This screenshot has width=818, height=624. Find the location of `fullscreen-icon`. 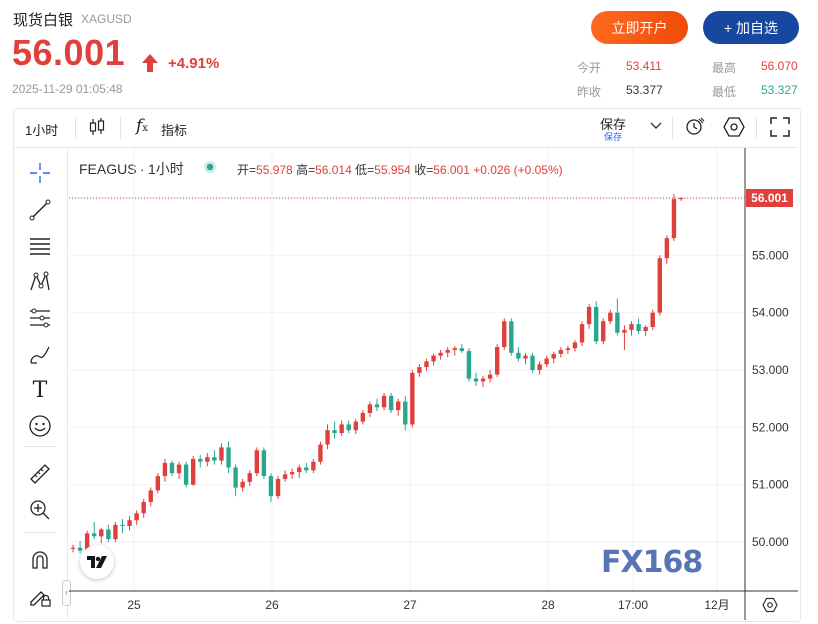

fullscreen-icon is located at coordinates (780, 127).